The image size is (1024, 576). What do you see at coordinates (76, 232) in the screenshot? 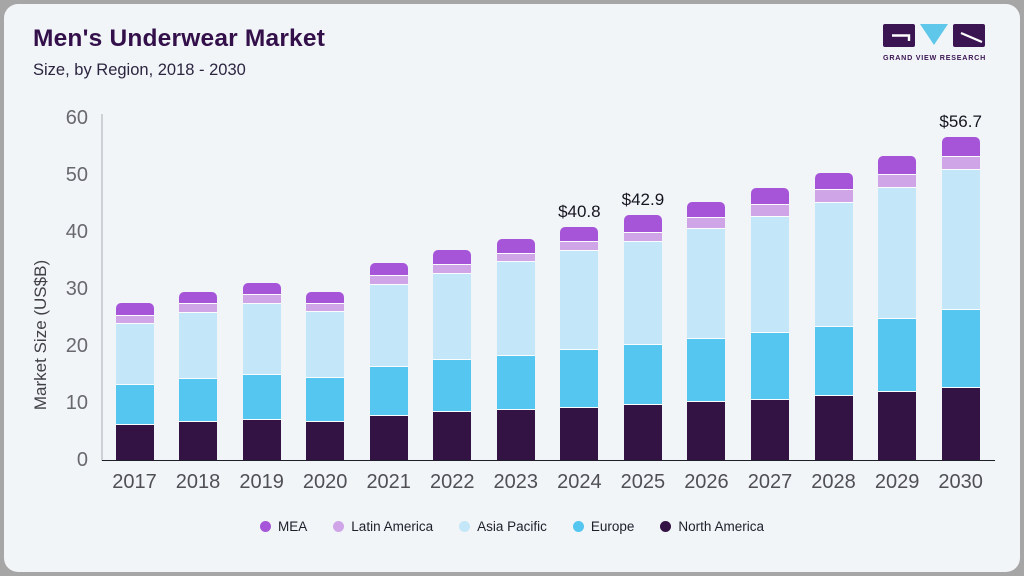
I see `y-axis-tick-label: 40` at bounding box center [76, 232].